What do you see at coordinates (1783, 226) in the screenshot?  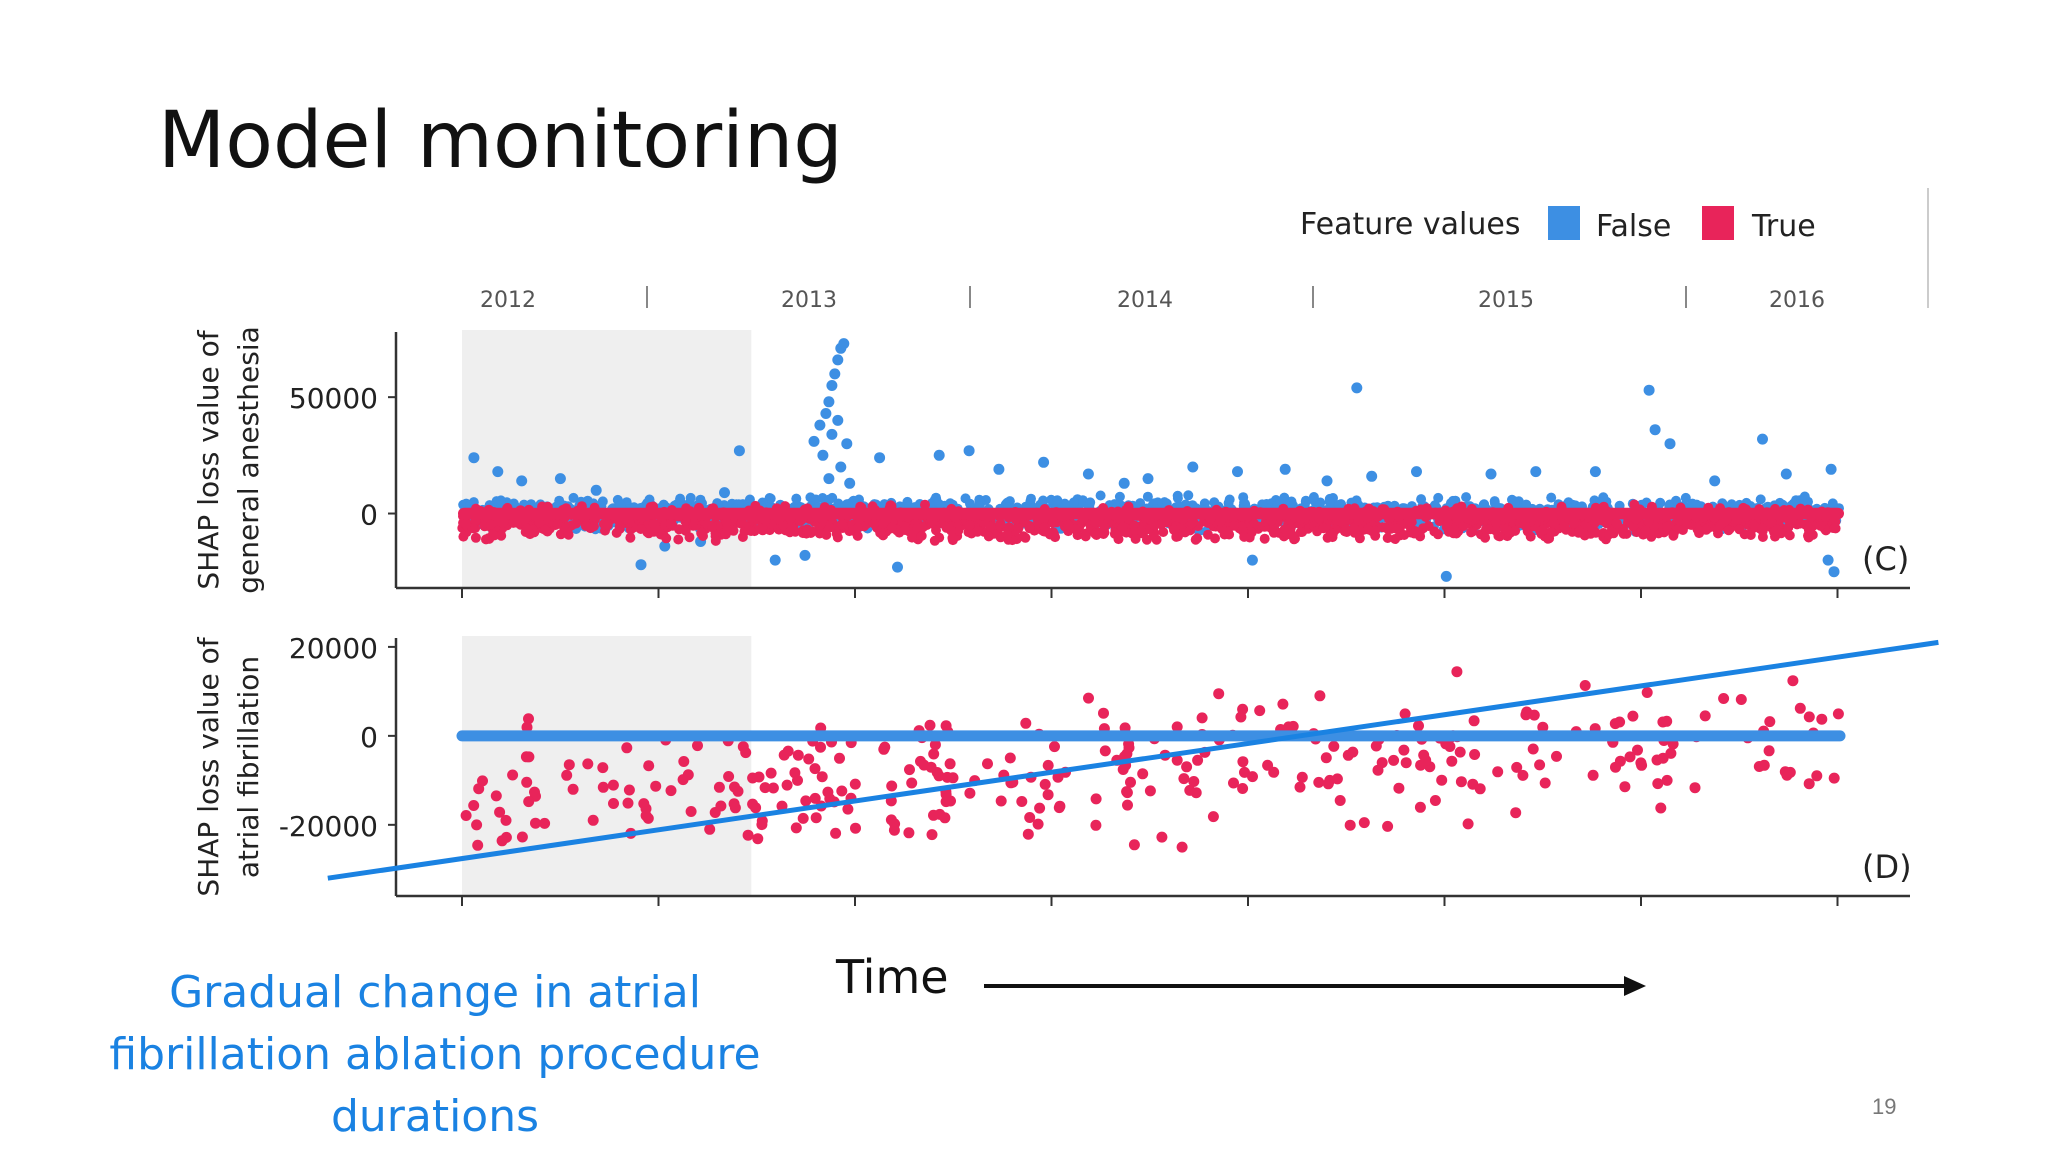 I see `legend-label-true: True` at bounding box center [1783, 226].